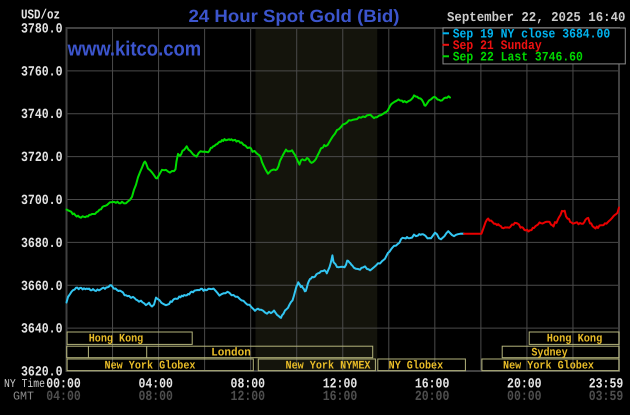 This screenshot has height=415, width=630. I want to click on svg-text: 03:59, so click(606, 397).